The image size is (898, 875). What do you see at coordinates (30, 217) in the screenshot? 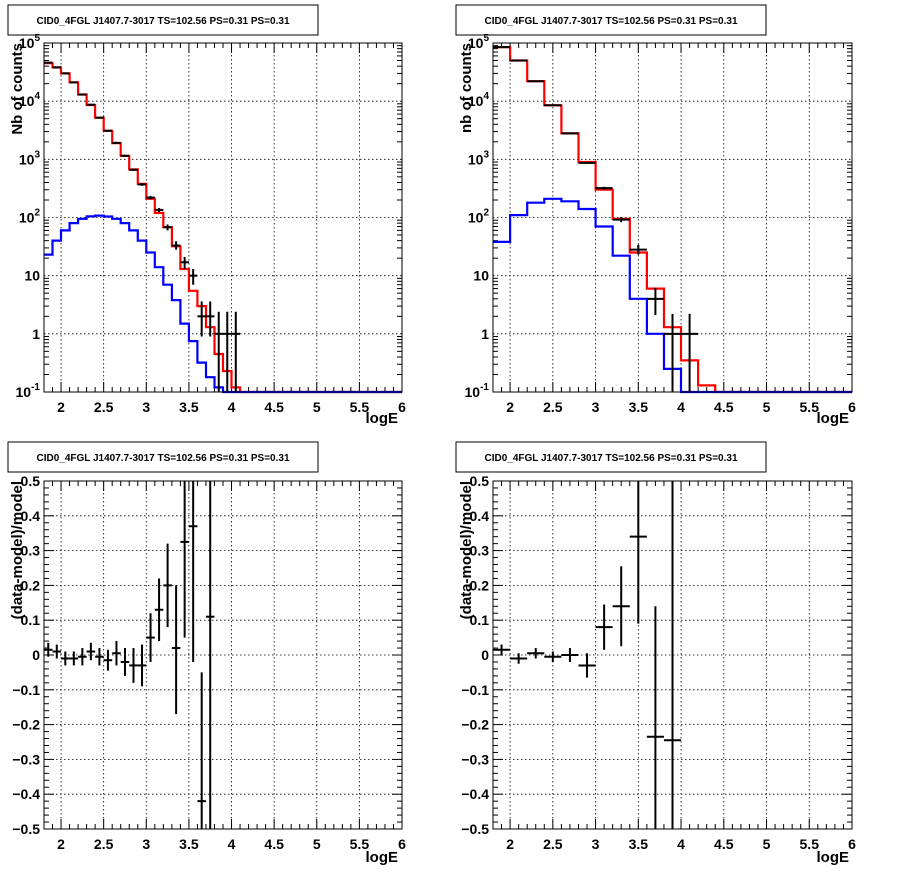
I see `y-tick-label: 10²` at bounding box center [30, 217].